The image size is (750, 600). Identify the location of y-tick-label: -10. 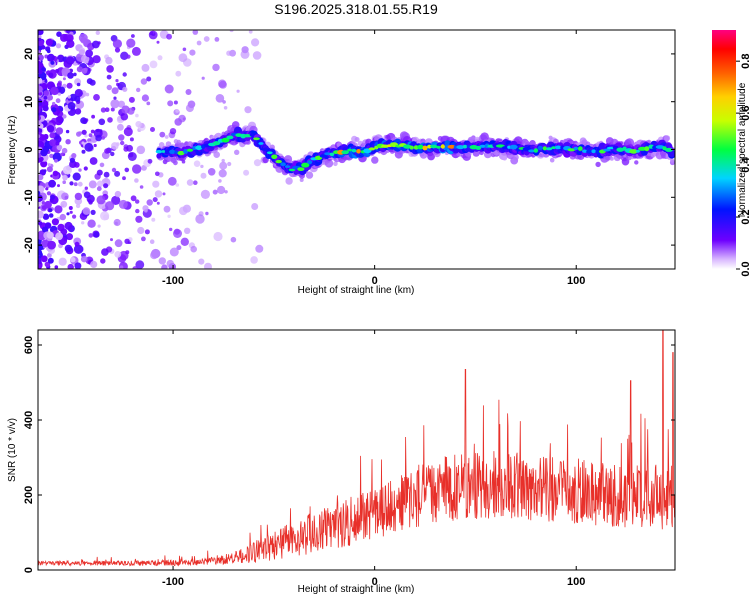
(29, 197).